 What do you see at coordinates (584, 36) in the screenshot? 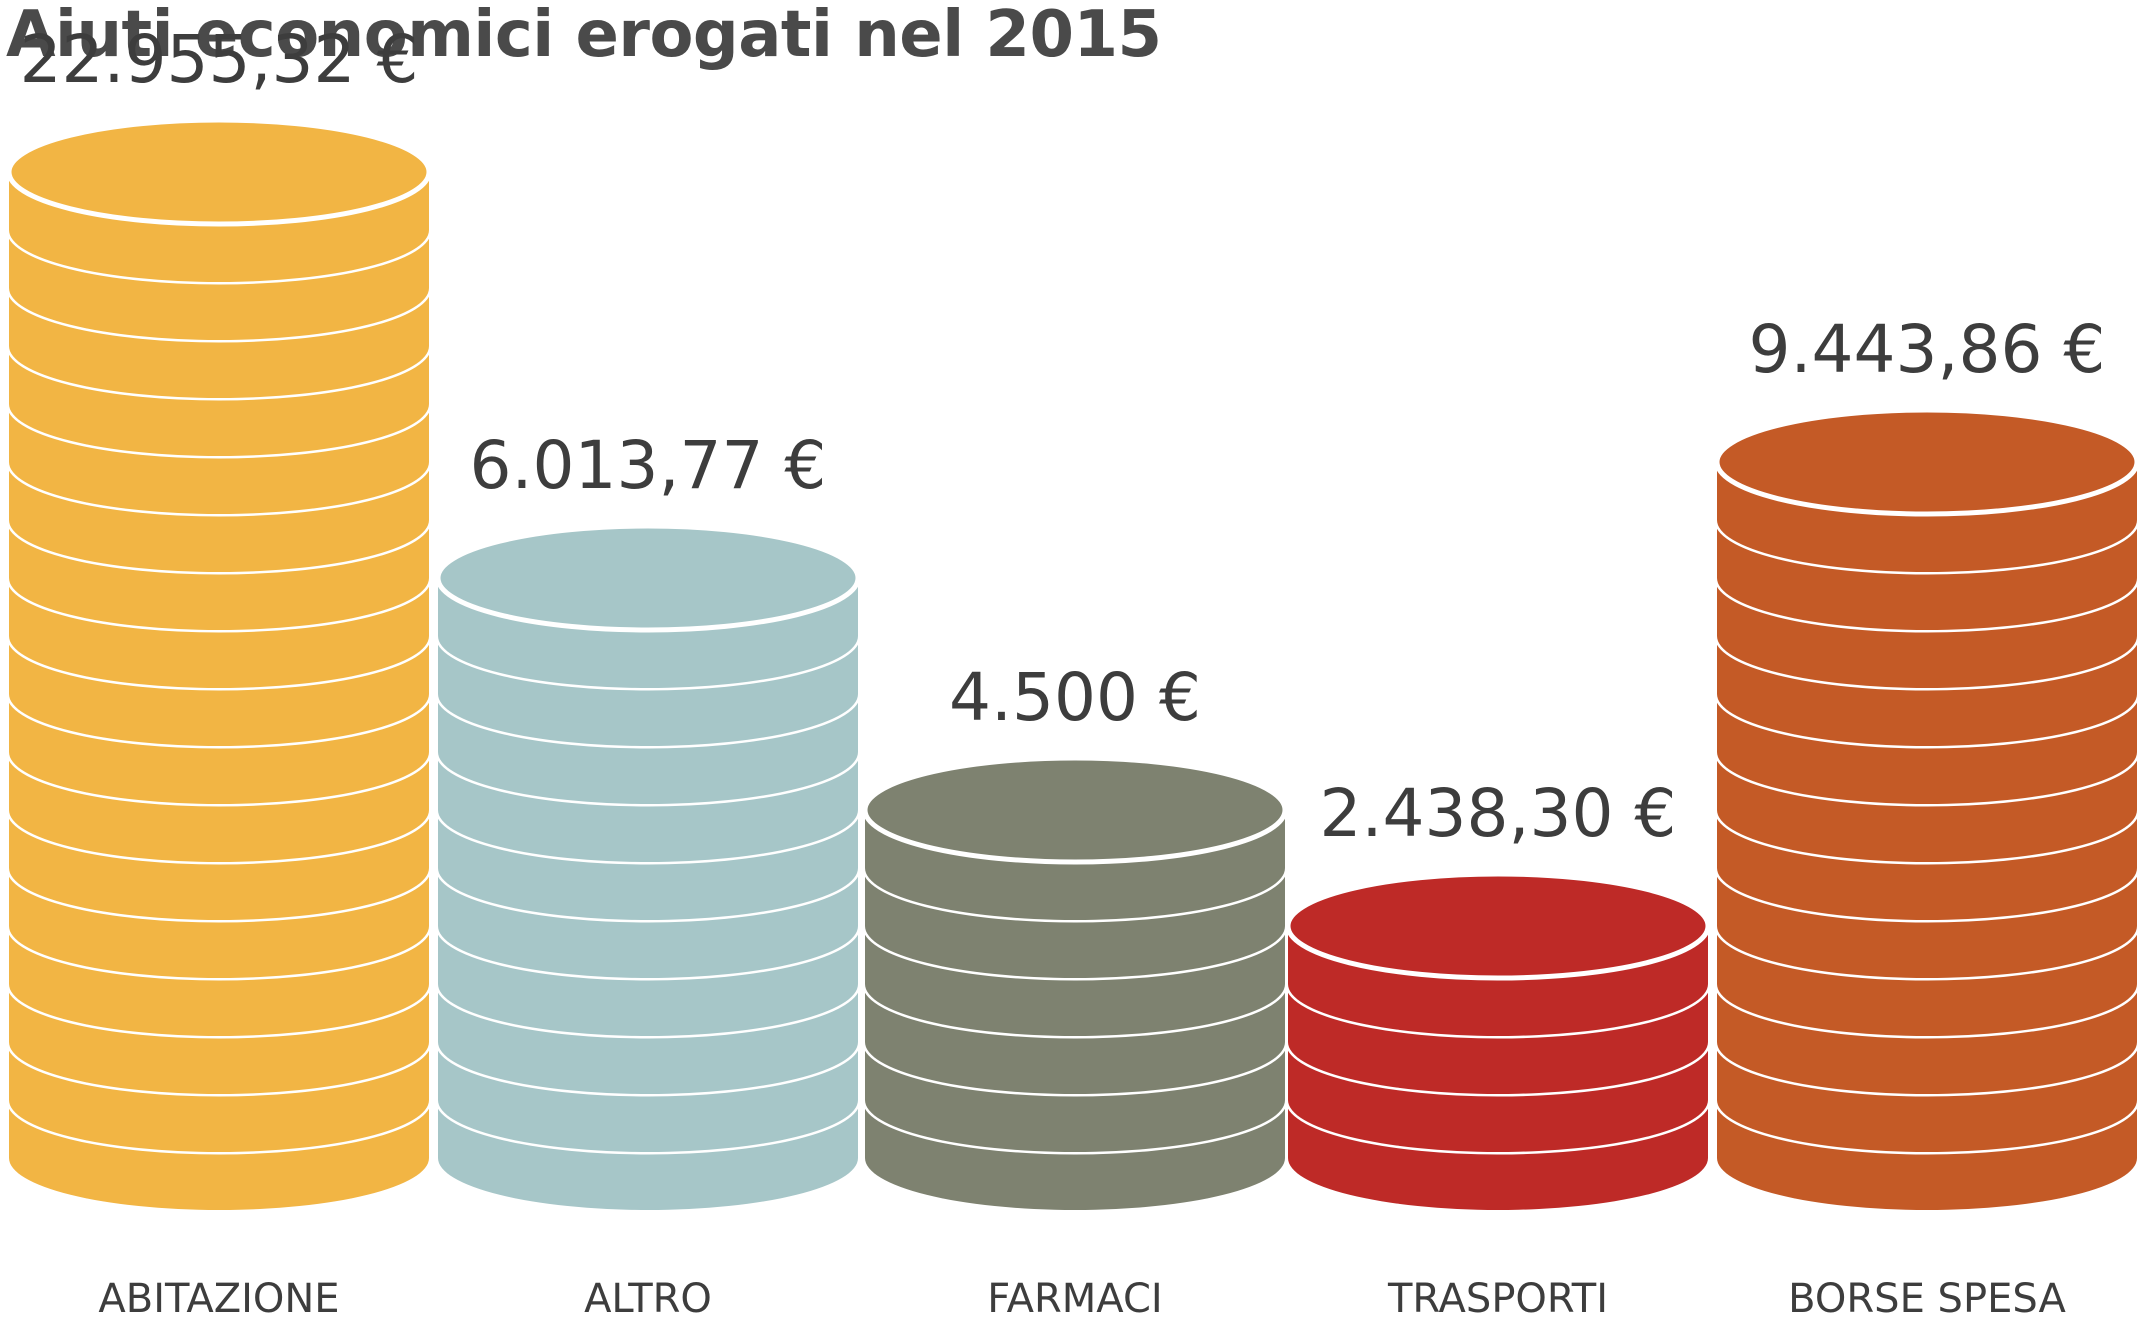
I see `chart-title: Aiuti economici erogati nel 2015` at bounding box center [584, 36].